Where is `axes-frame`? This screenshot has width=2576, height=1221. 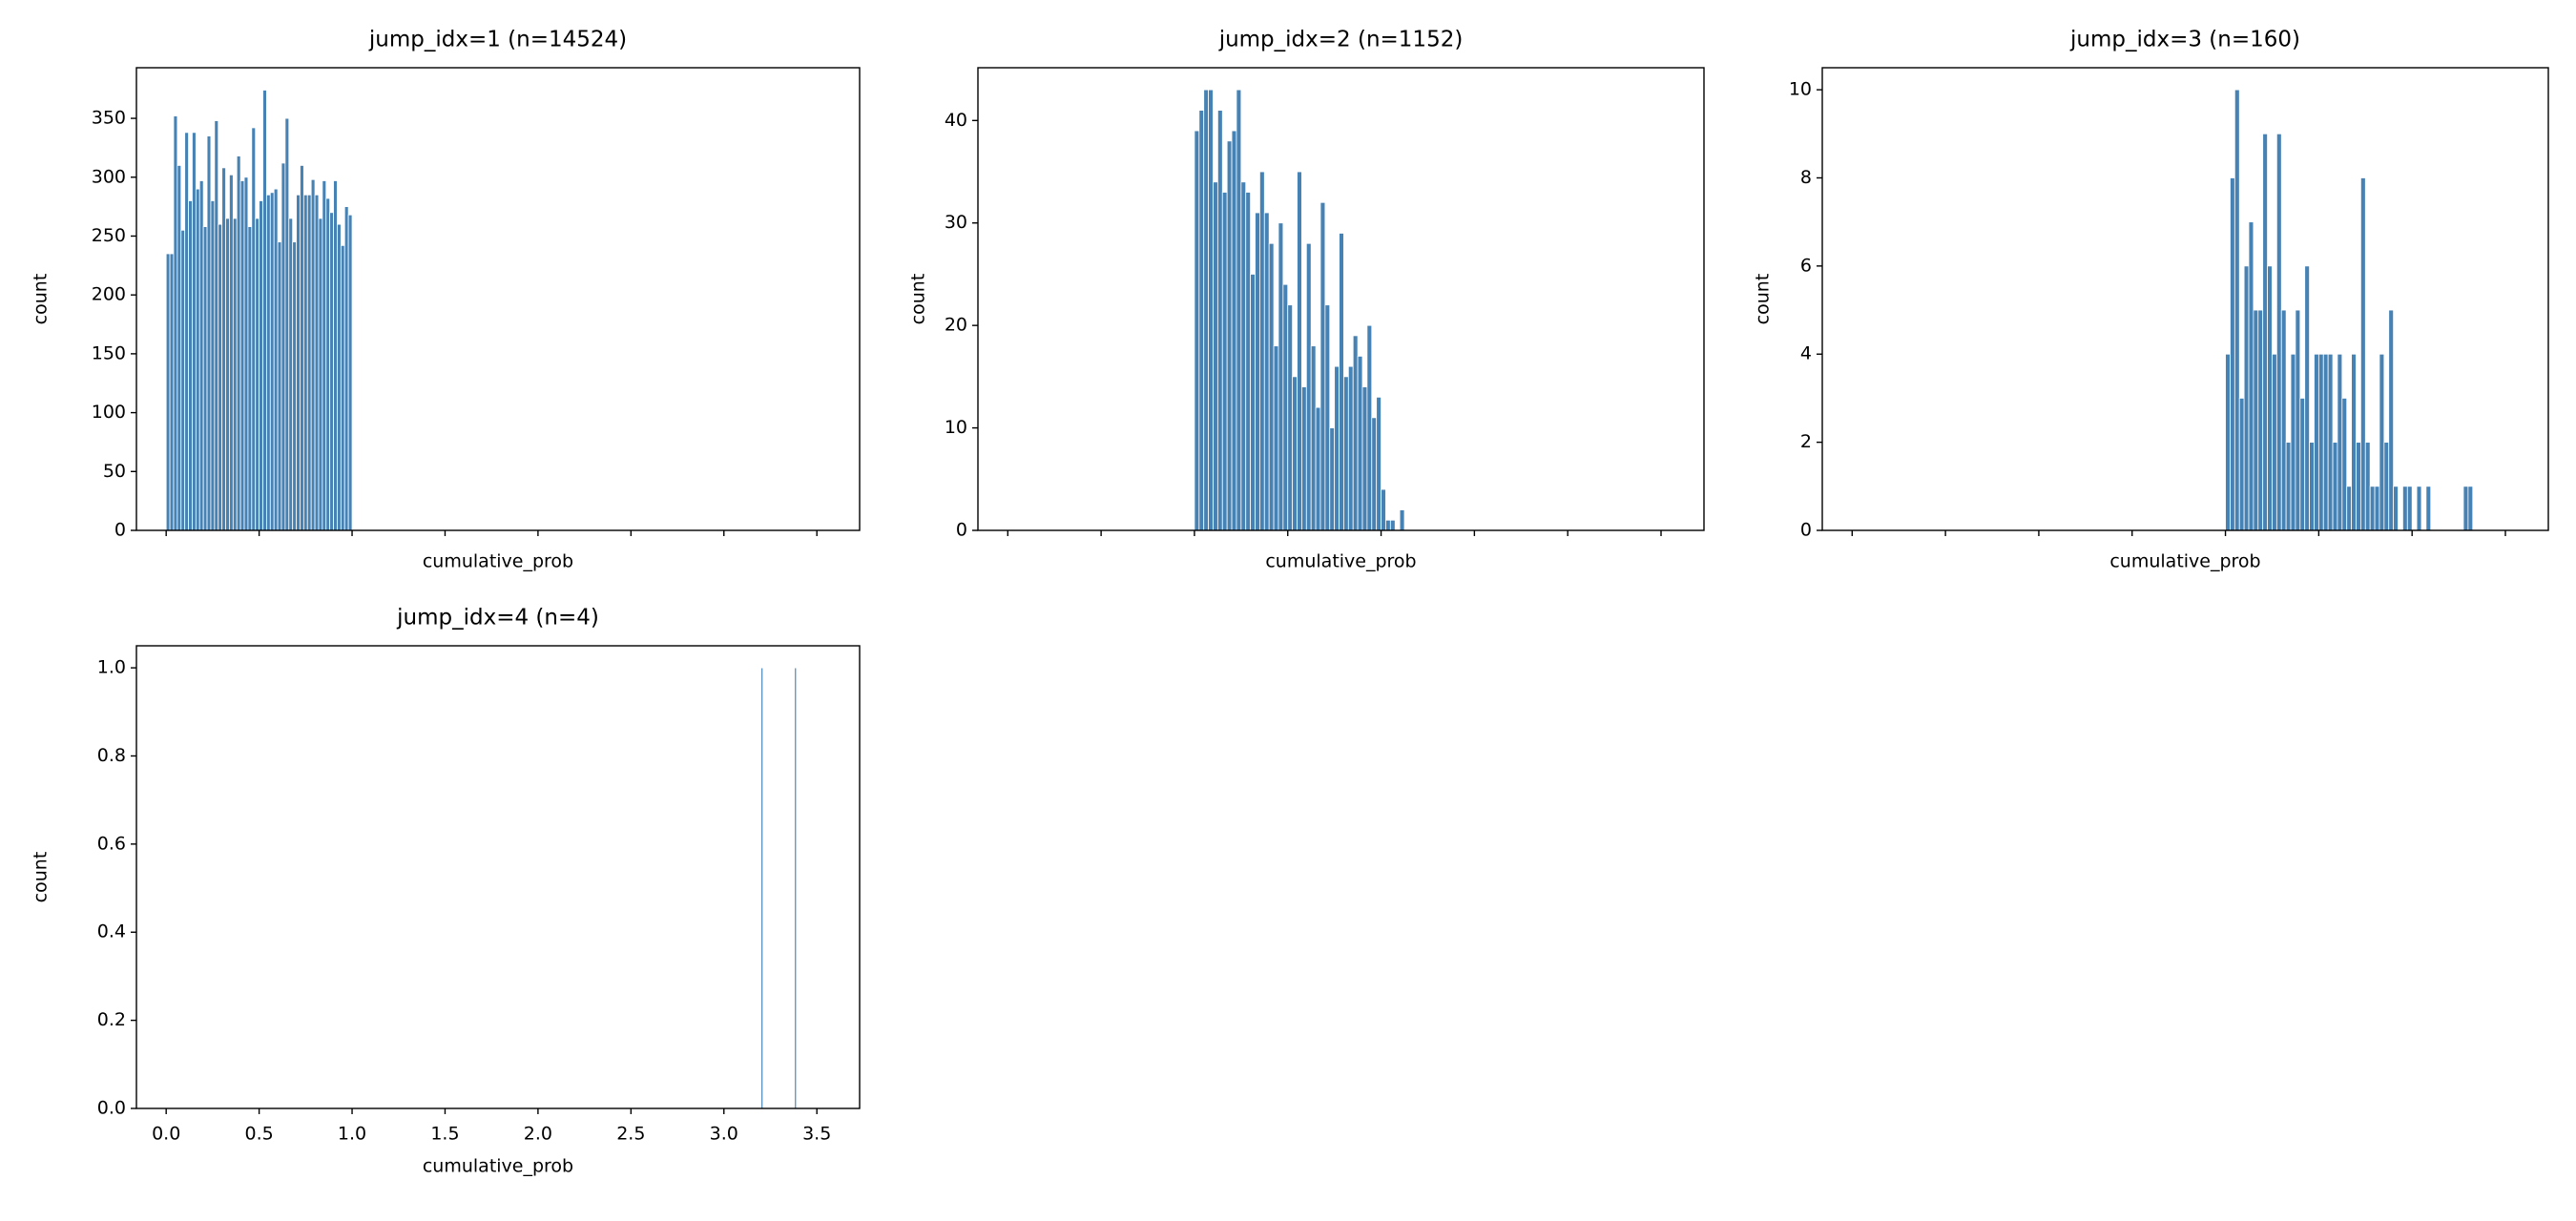 axes-frame is located at coordinates (1341, 299).